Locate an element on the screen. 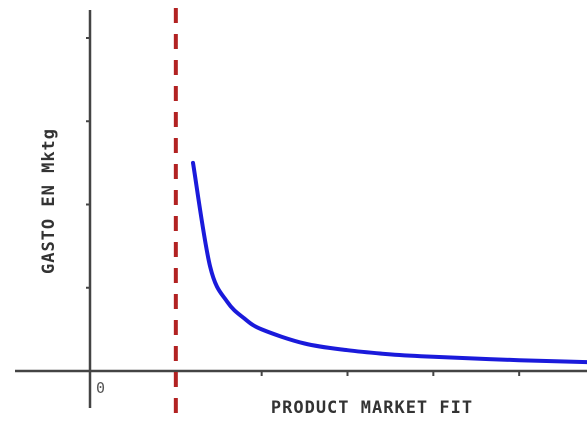 This screenshot has height=423, width=587. y-ticks is located at coordinates (88, 163).